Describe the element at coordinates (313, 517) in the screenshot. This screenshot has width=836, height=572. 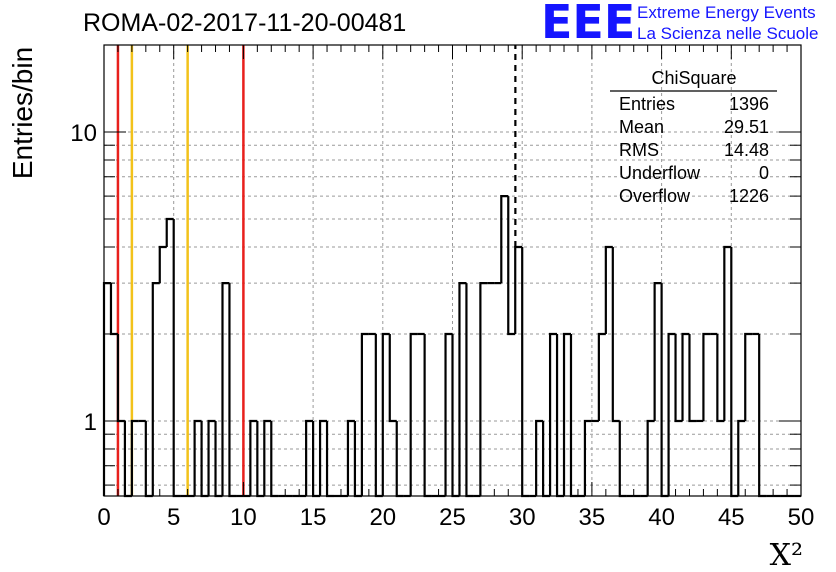
I see `x-tick-label: 15` at that location.